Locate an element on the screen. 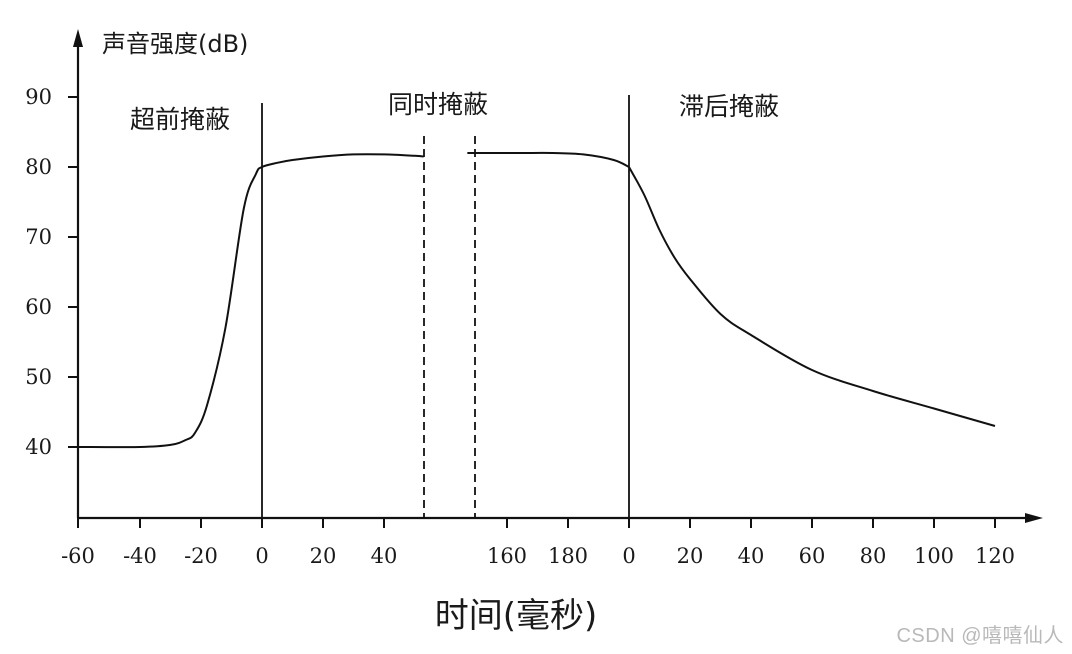 Image resolution: width=1072 pixels, height=654 pixels. x-tick-label: -20 is located at coordinates (201, 556).